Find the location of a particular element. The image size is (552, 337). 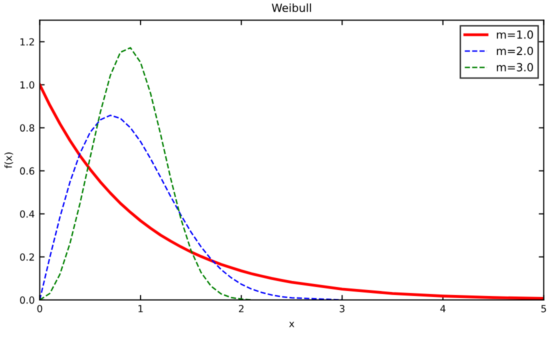

y-tick-label: 1.0 is located at coordinates (27, 85).